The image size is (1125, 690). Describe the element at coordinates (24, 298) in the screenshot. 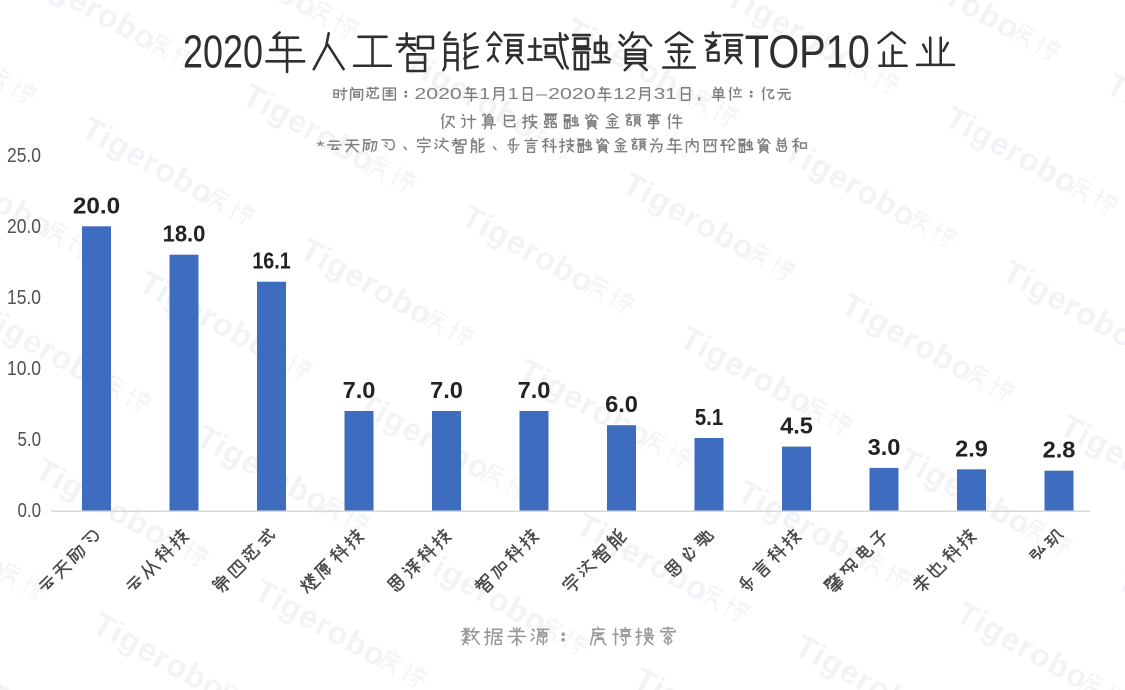

I see `svg-text: 15.0` at that location.